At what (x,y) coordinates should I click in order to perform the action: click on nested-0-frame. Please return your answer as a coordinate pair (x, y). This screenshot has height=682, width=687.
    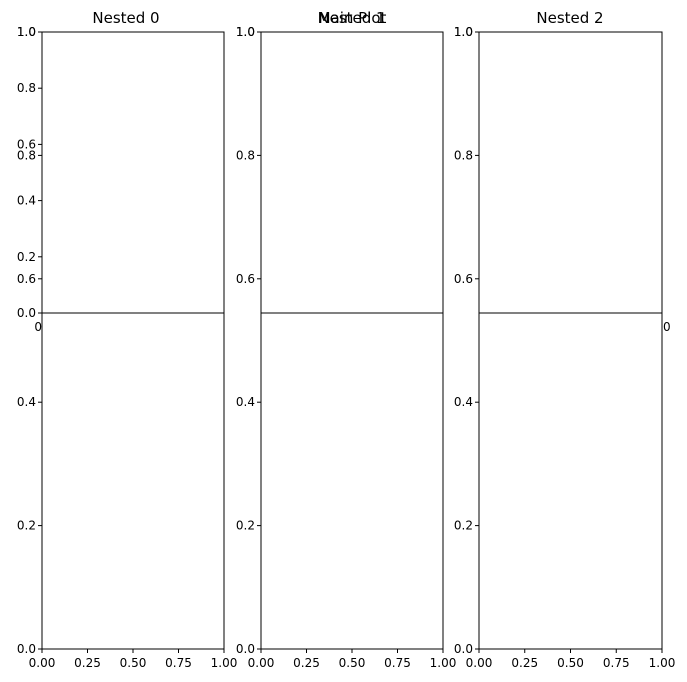
    Looking at the image, I should click on (133, 172).